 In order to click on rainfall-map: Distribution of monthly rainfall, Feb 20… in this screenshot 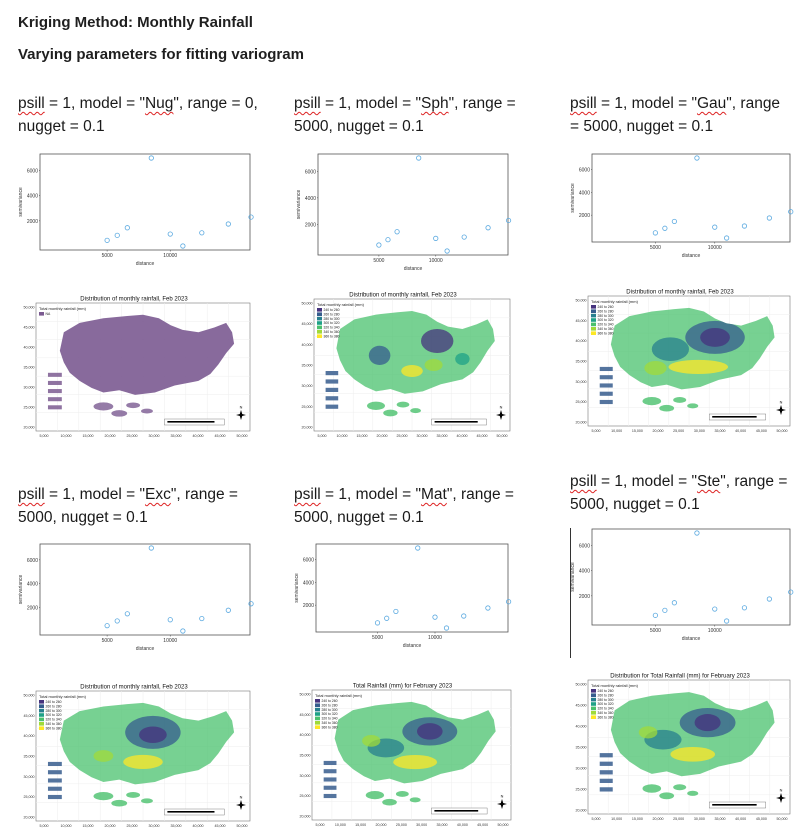, I will do `click(137, 756)`.